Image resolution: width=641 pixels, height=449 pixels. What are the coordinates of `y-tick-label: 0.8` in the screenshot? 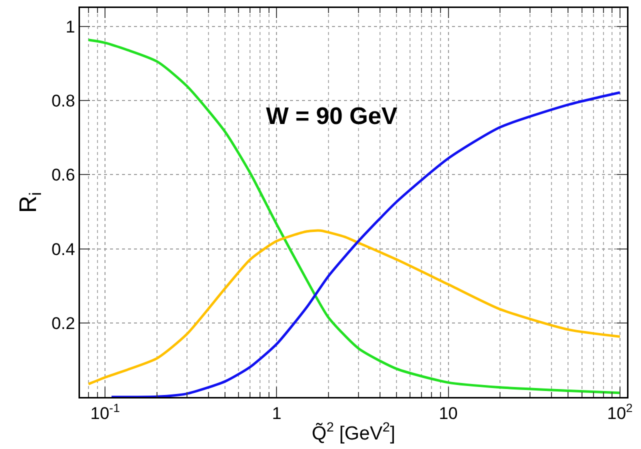 It's located at (63, 101).